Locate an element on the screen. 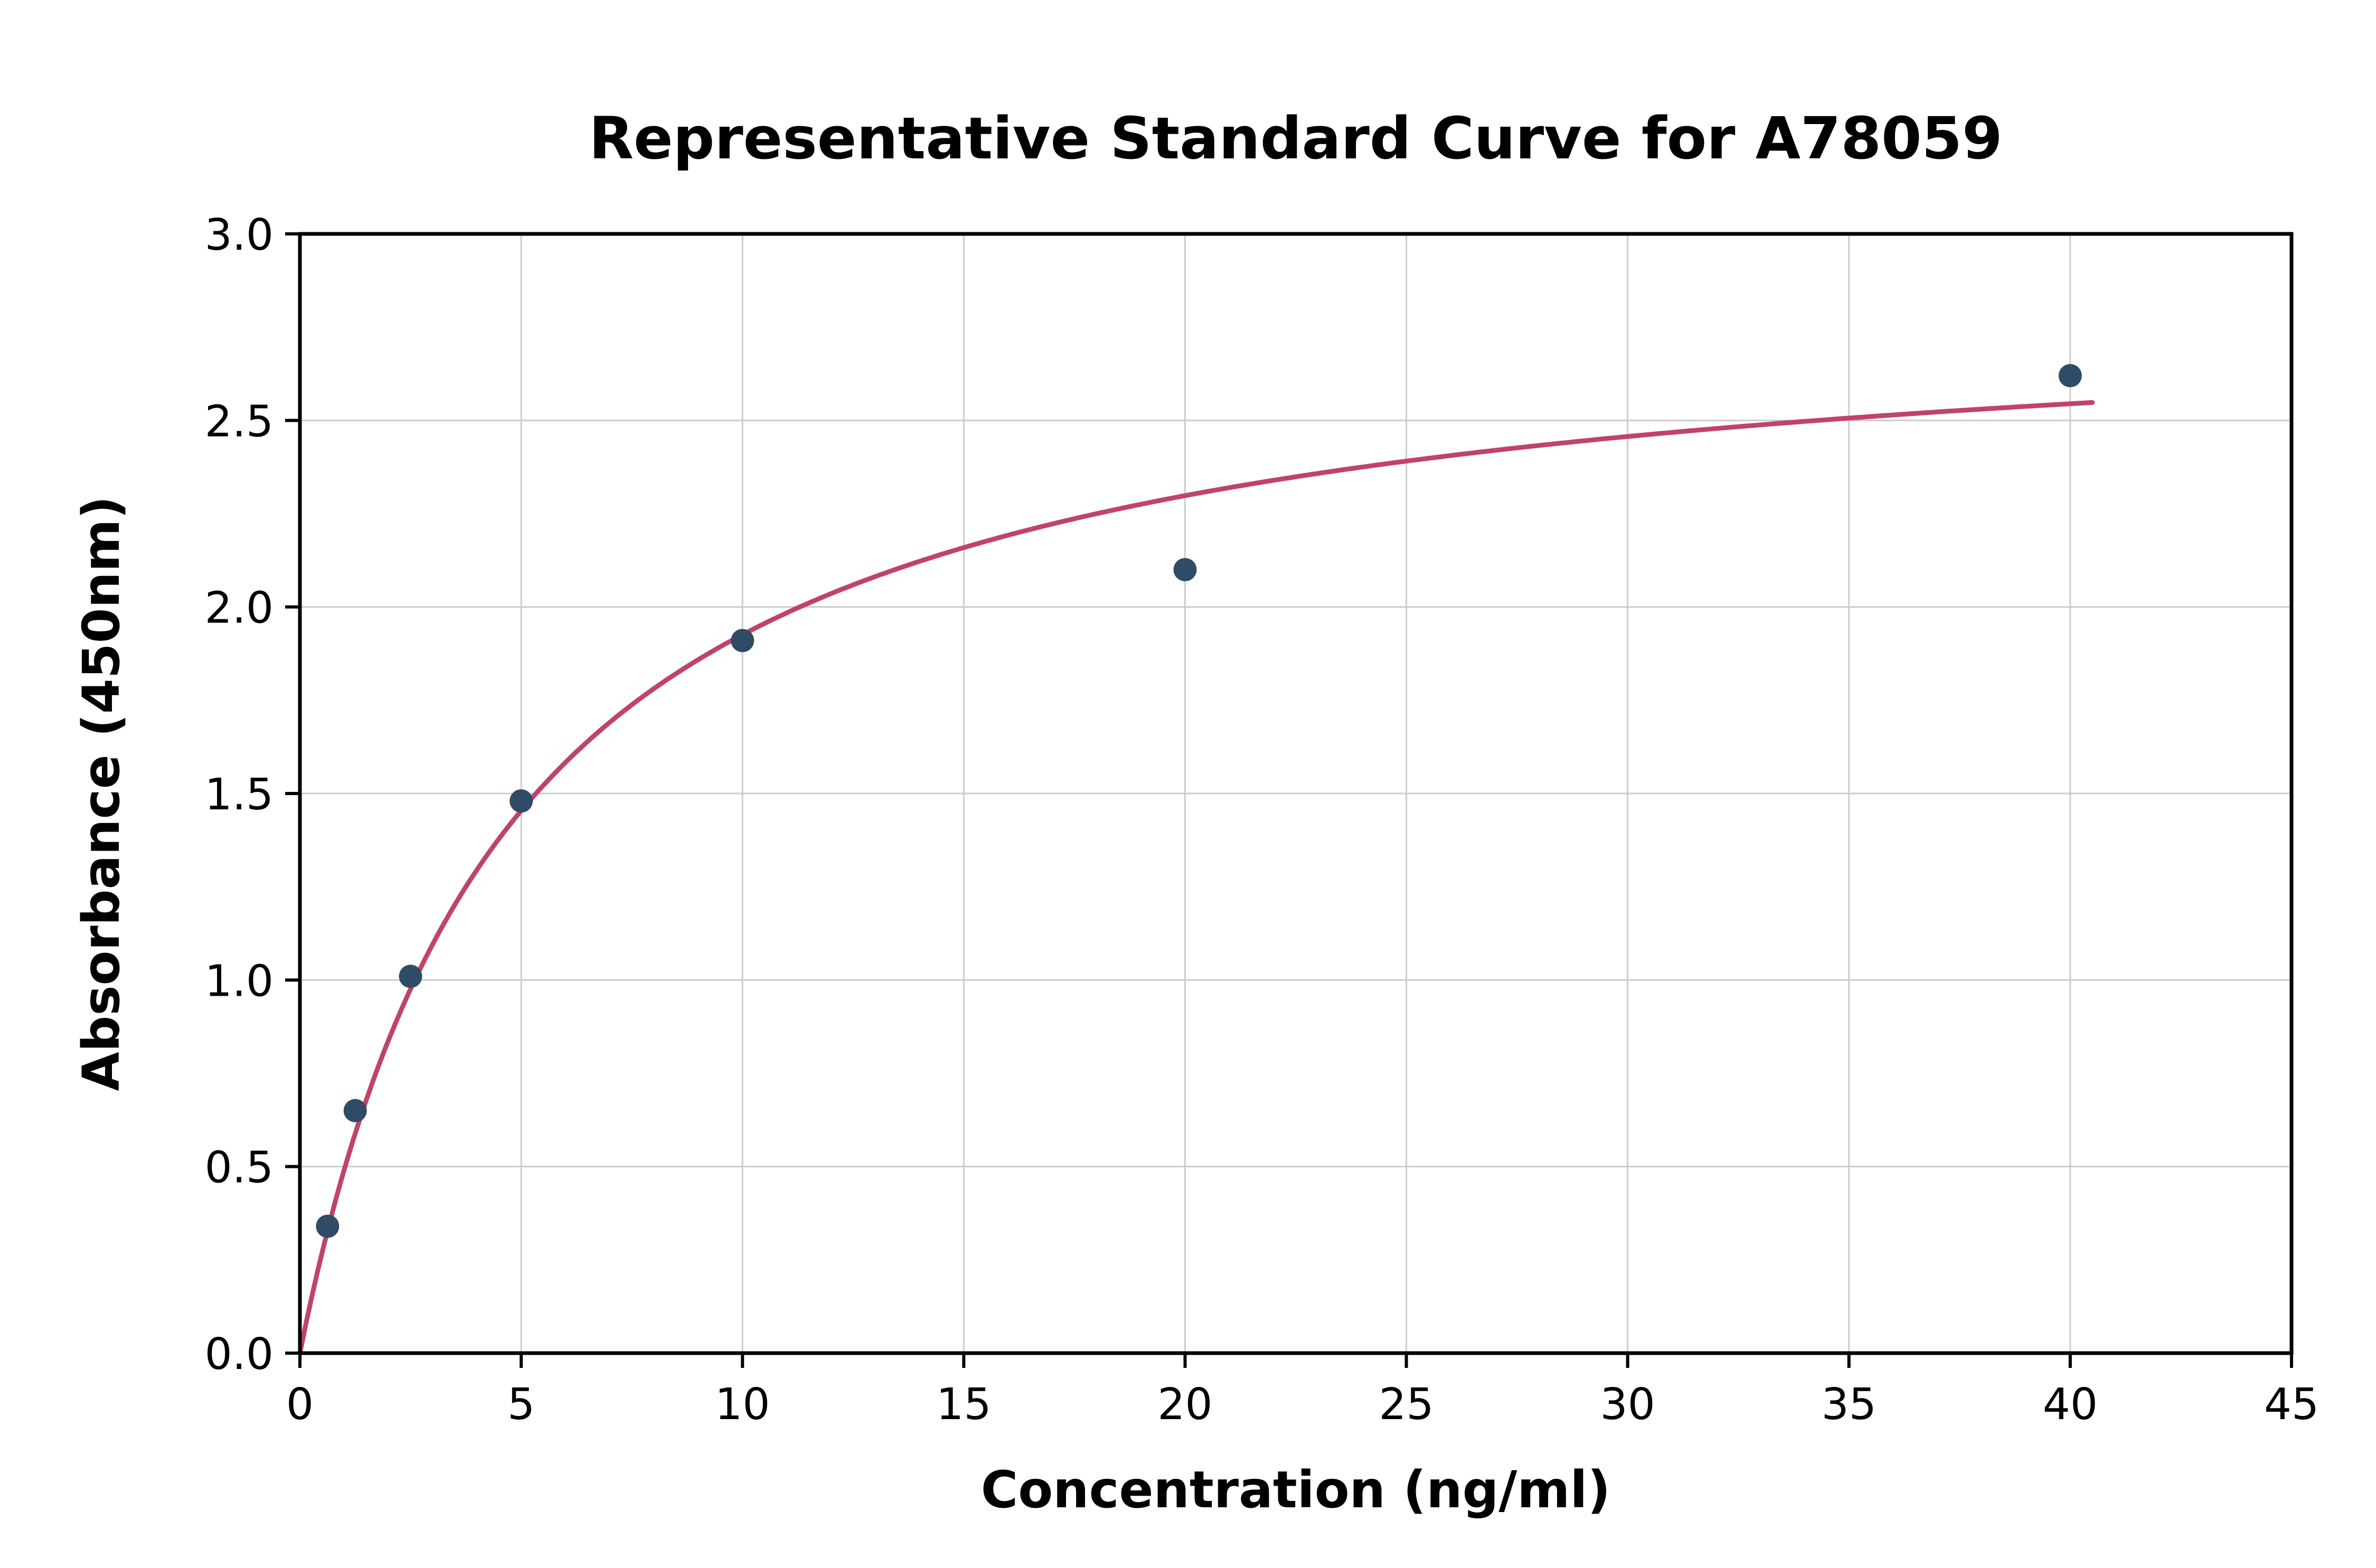  y-tick-label: 3.0 is located at coordinates (240, 235).